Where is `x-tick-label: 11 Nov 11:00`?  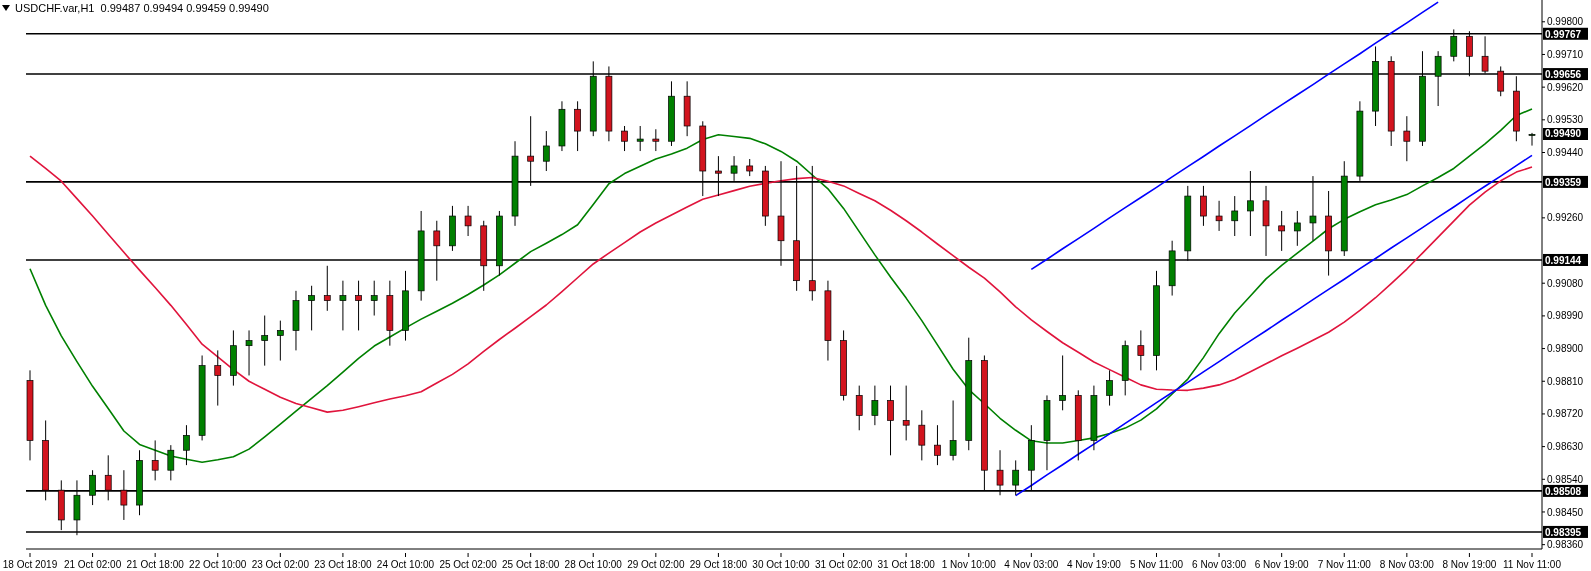
x-tick-label: 11 Nov 11:00 is located at coordinates (1532, 564).